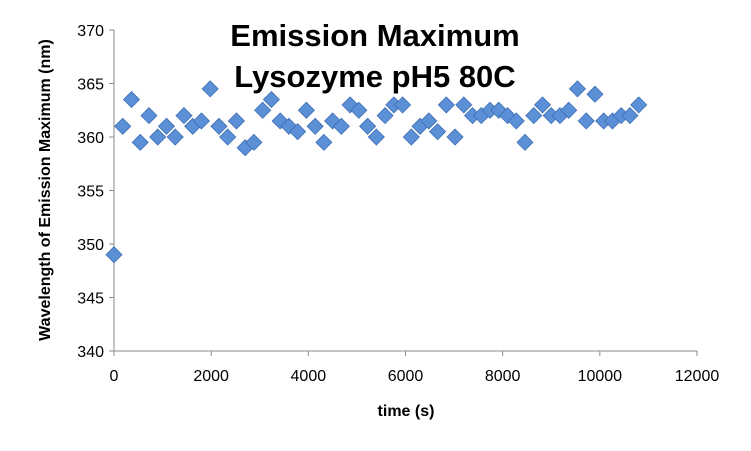 The width and height of the screenshot is (751, 451). Describe the element at coordinates (600, 376) in the screenshot. I see `x-tick-label: 10000` at that location.